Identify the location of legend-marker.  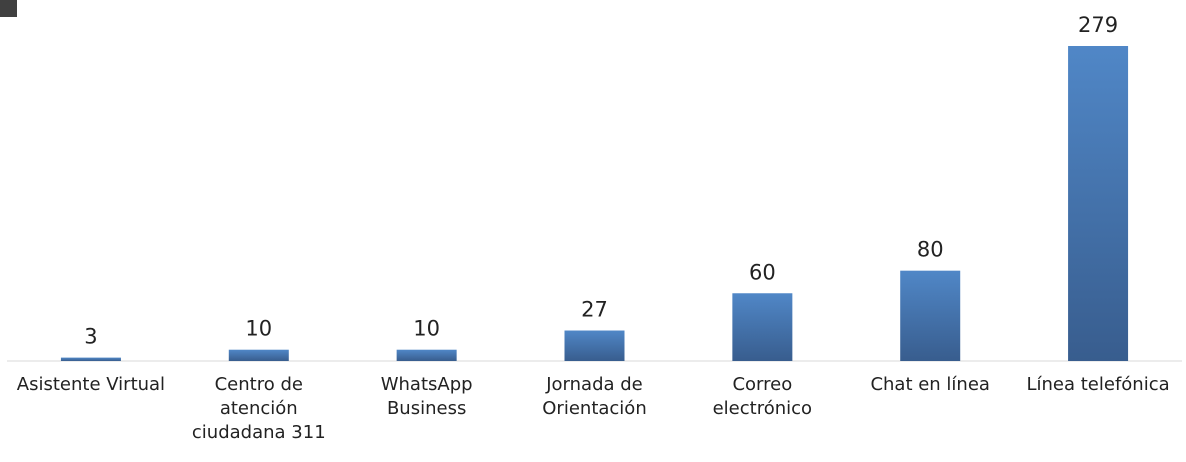
(8, 8).